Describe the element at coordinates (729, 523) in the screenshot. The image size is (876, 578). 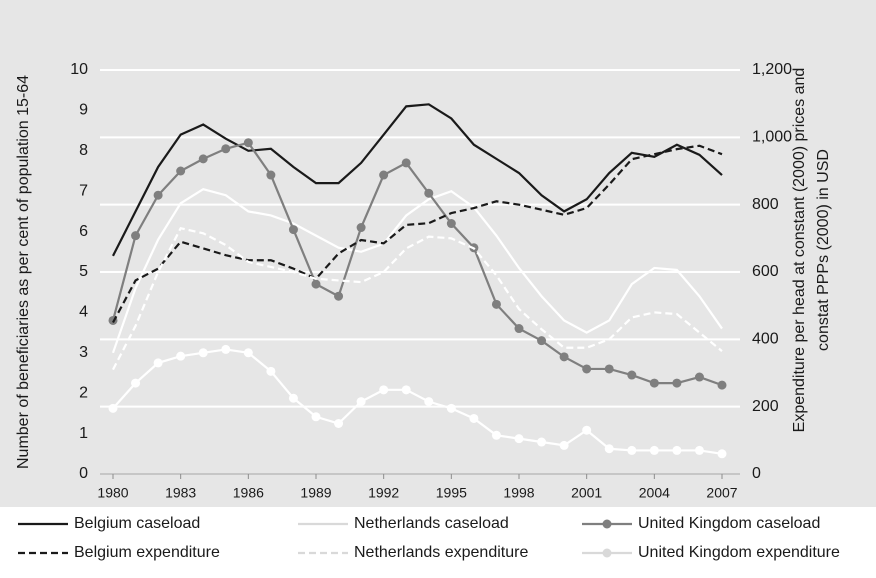
I see `legend-label: United Kingdom caseload` at that location.